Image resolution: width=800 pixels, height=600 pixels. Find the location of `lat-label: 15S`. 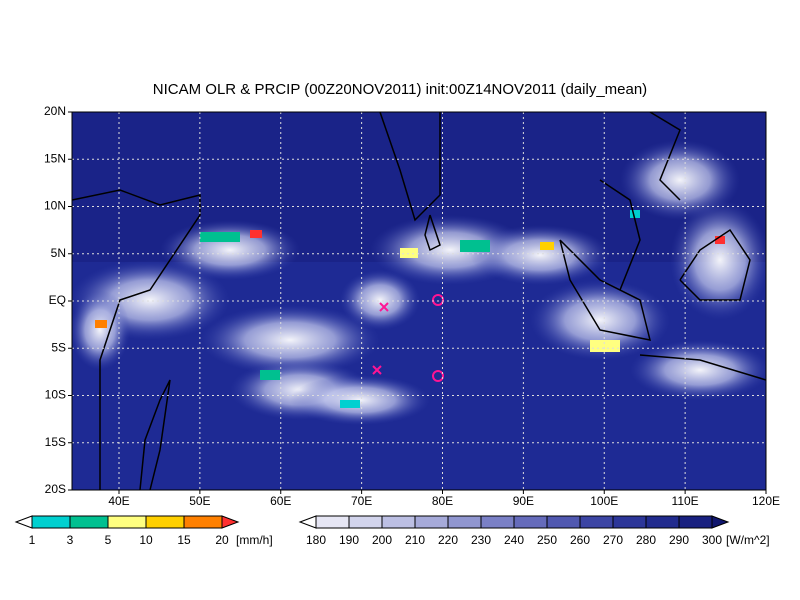

lat-label: 15S is located at coordinates (55, 442).